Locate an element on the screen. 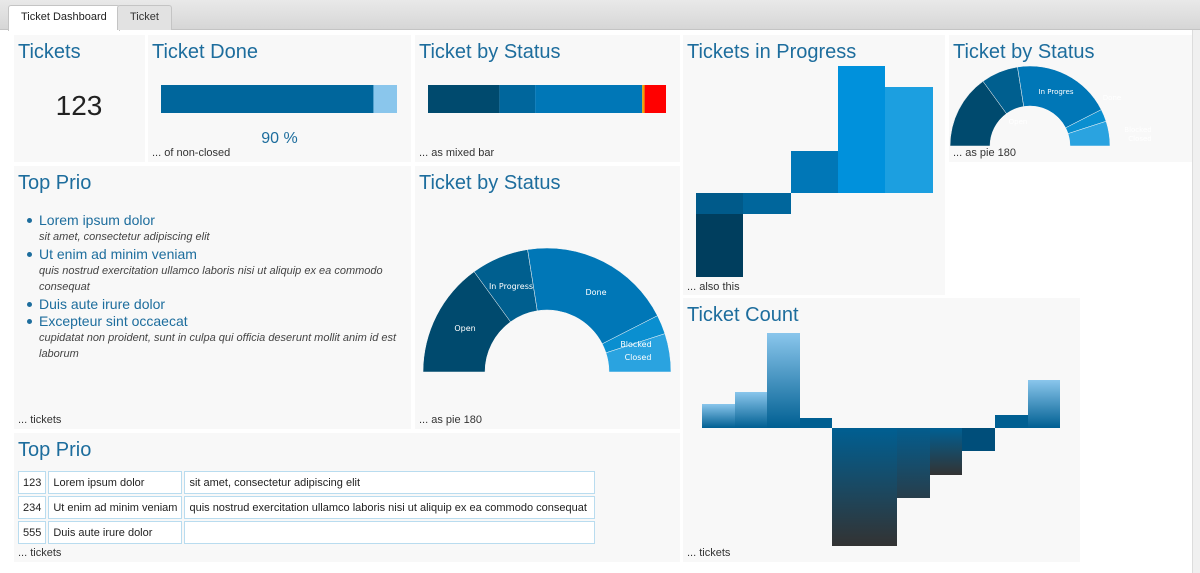 Image resolution: width=1200 pixels, height=573 pixels. tickets-in-progress-chart is located at coordinates (814, 171).